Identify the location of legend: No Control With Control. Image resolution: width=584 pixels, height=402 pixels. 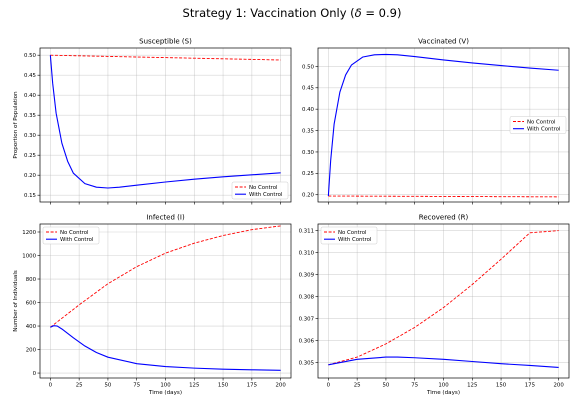
(538, 125).